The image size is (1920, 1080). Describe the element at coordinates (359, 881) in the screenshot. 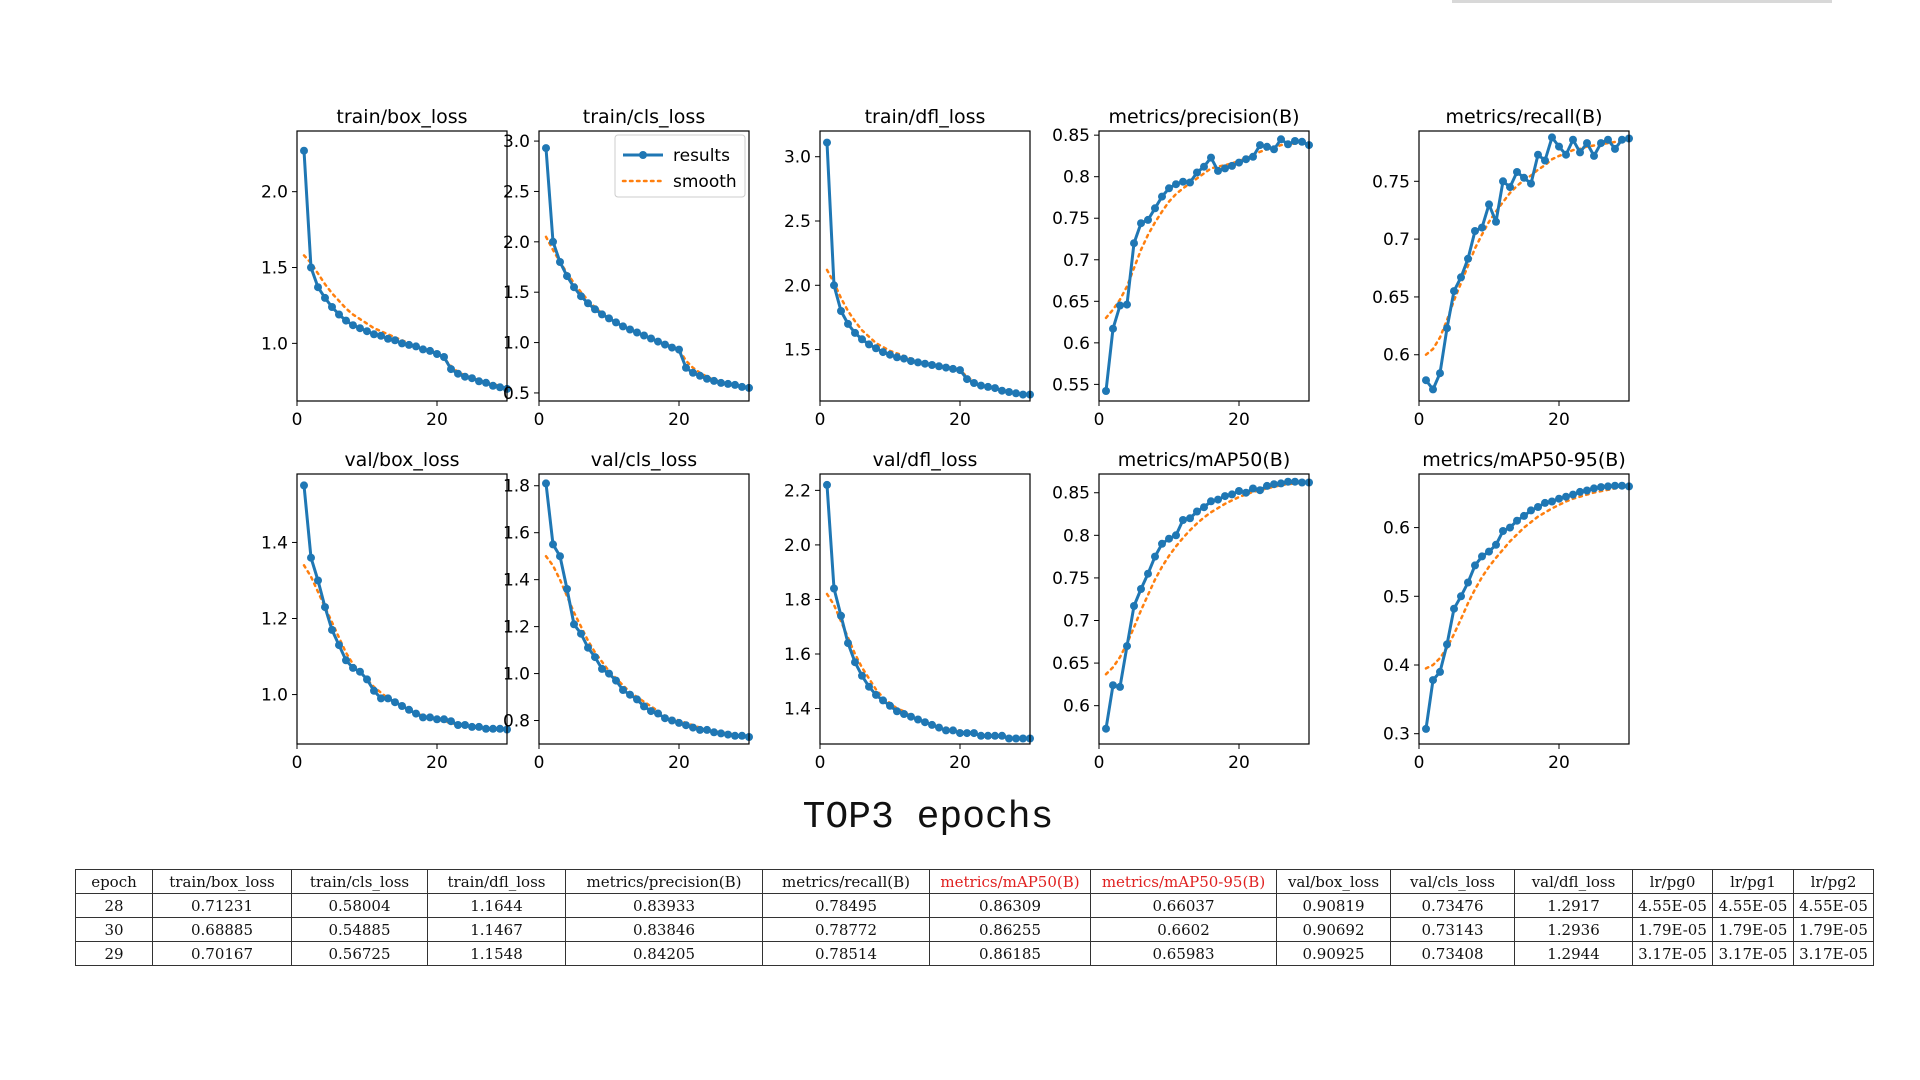

I see `column-header: train/cls_loss` at that location.